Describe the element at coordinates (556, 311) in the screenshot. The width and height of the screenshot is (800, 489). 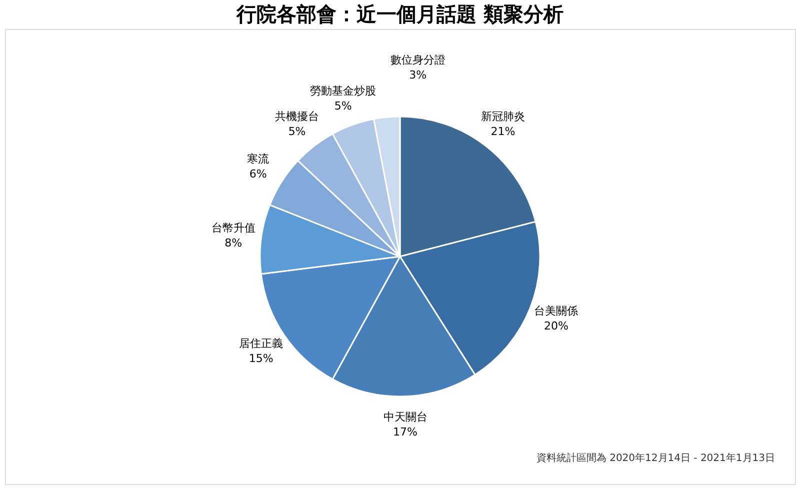
I see `slice-label: 台美關係` at that location.